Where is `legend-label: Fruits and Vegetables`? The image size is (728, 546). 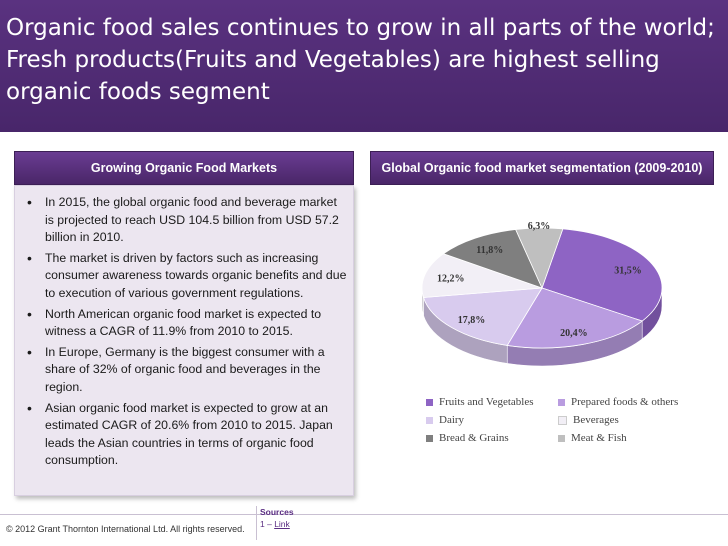 legend-label: Fruits and Vegetables is located at coordinates (486, 402).